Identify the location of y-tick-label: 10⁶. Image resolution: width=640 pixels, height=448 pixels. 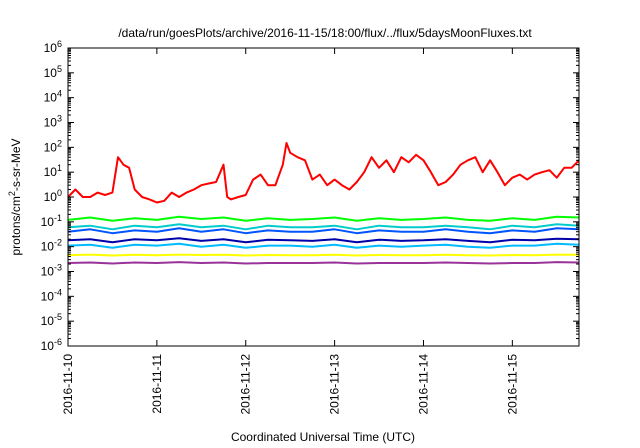
(53, 47).